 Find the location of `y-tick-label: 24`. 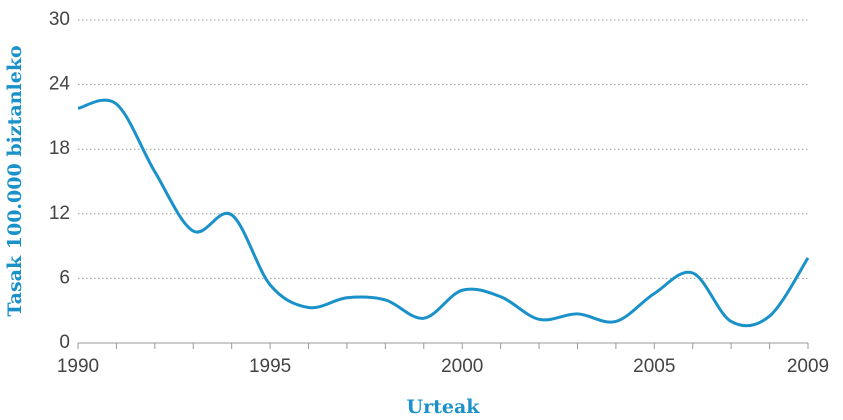

y-tick-label: 24 is located at coordinates (60, 84).